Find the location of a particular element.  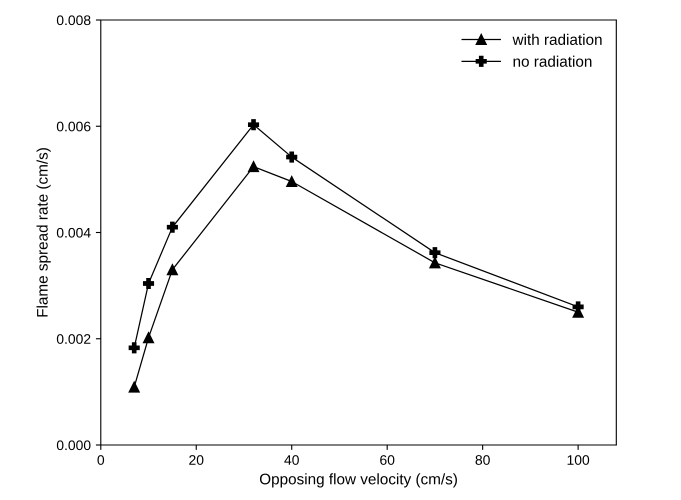

x-tick-label: 40 is located at coordinates (291, 460).